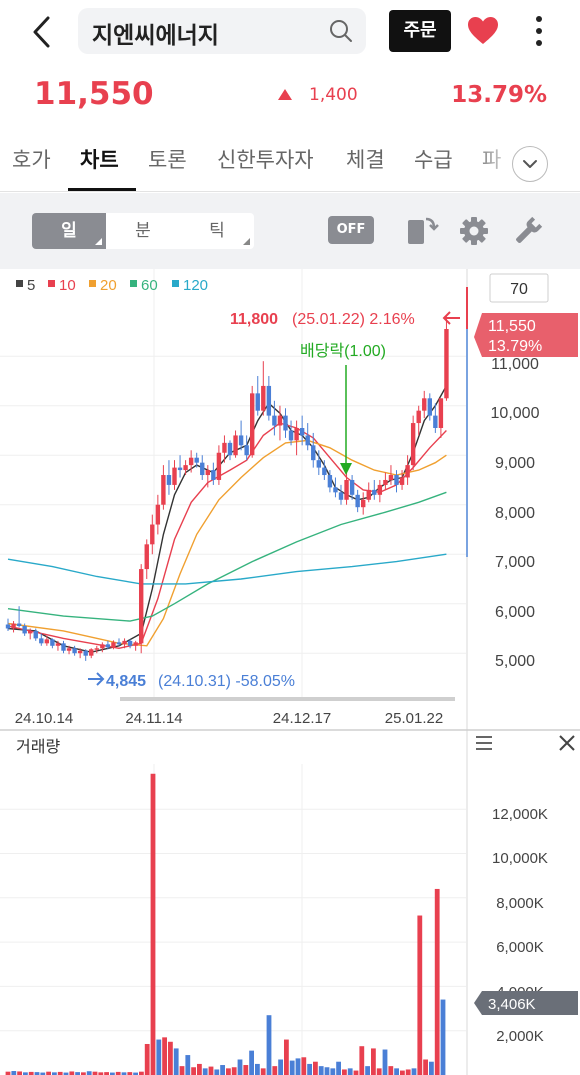  I want to click on dropdown-corner-icon, so click(246, 241).